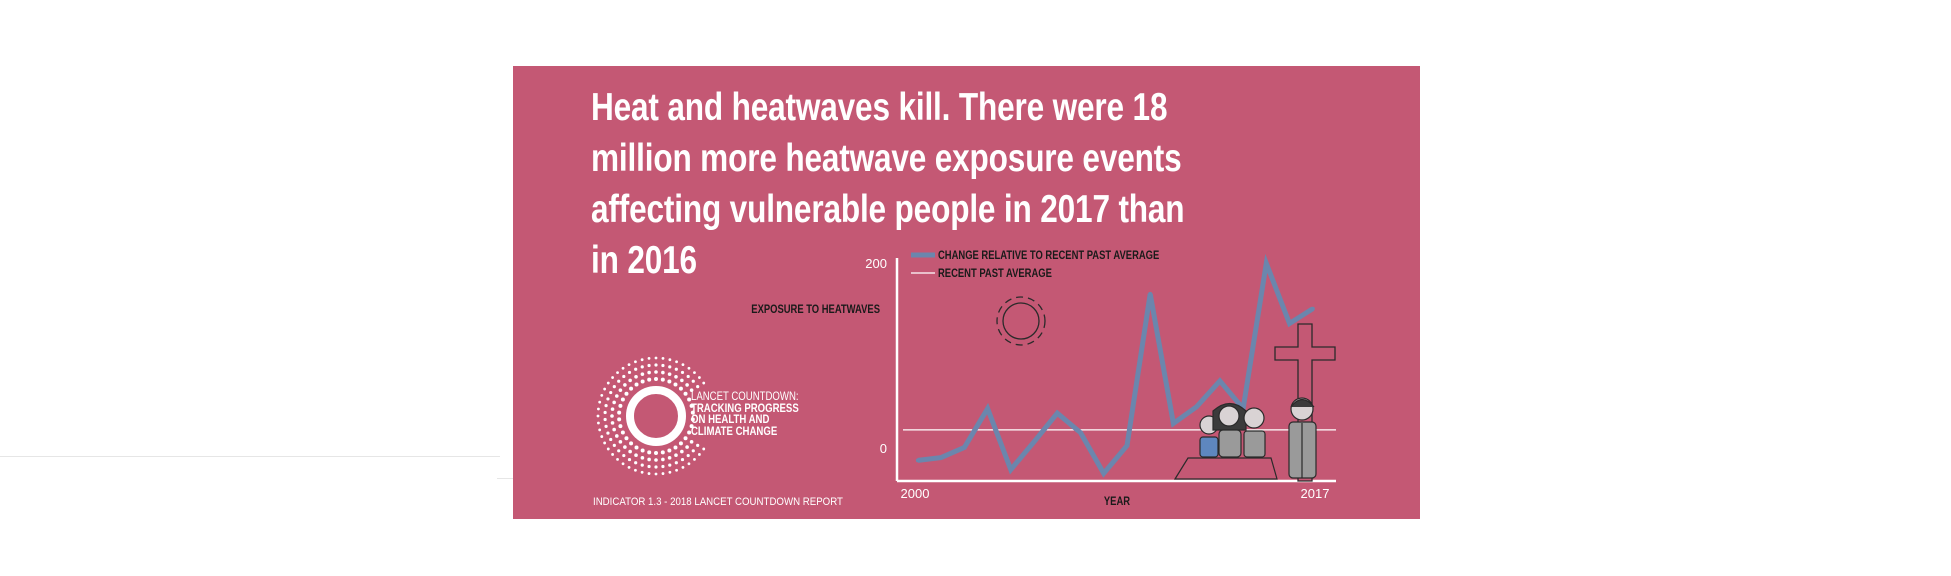 The height and width of the screenshot is (576, 1951). What do you see at coordinates (730, 419) in the screenshot?
I see `logo-text-line3: ON HEALTH AND` at bounding box center [730, 419].